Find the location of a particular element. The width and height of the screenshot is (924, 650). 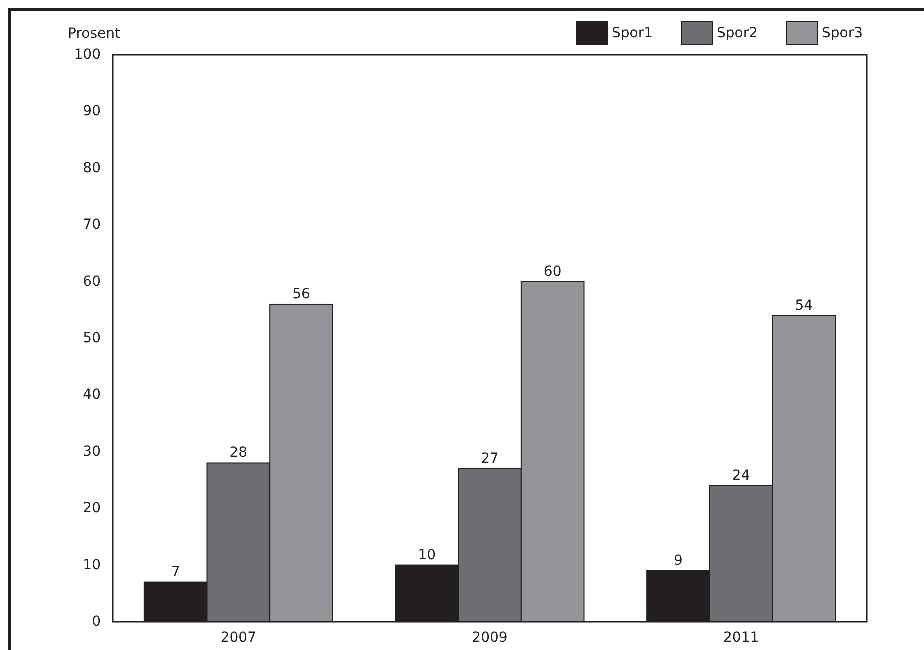

data-label: 28 is located at coordinates (239, 453).